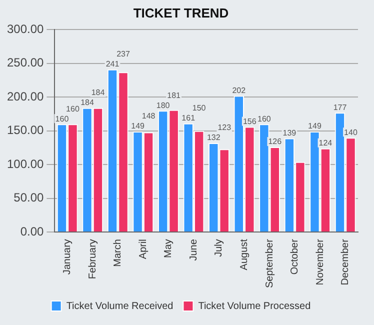 The image size is (374, 325). What do you see at coordinates (168, 248) in the screenshot?
I see `x-tick-label: May` at bounding box center [168, 248].